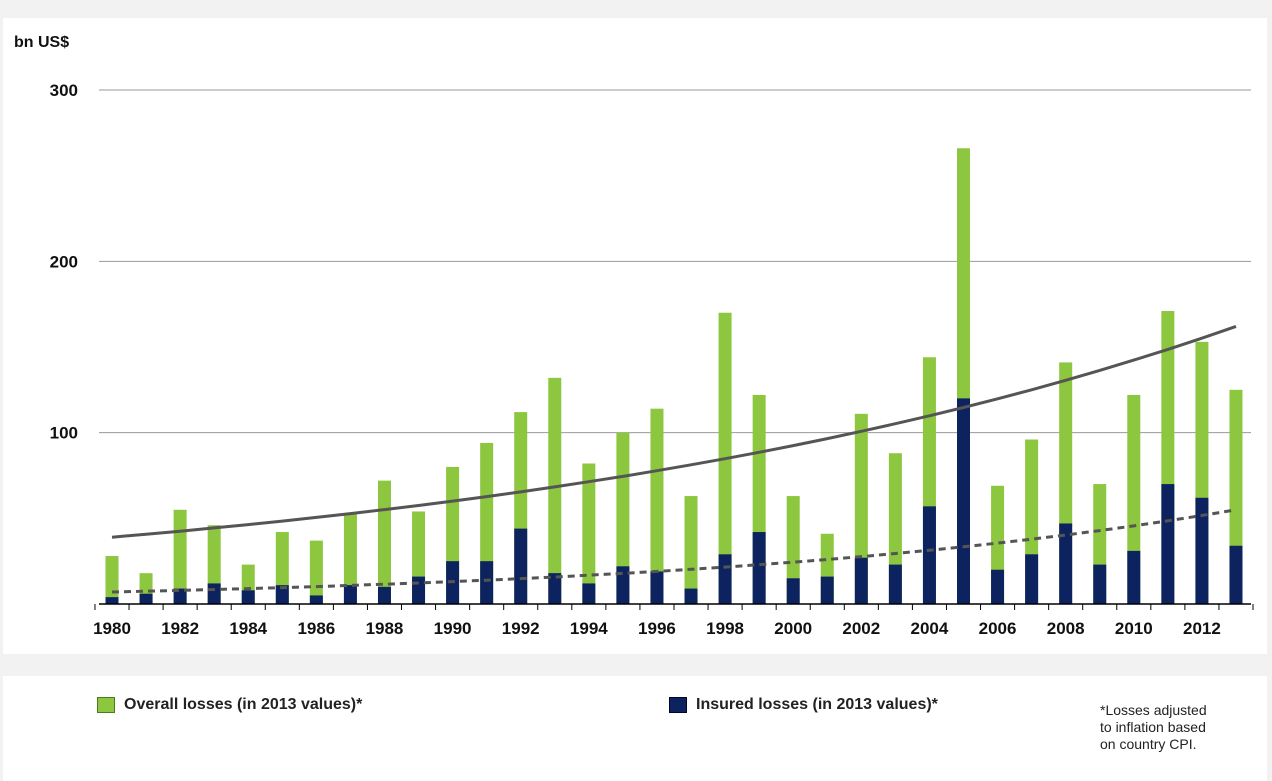 This screenshot has height=781, width=1272. What do you see at coordinates (521, 628) in the screenshot?
I see `x-tick-label-1992: 1992` at bounding box center [521, 628].